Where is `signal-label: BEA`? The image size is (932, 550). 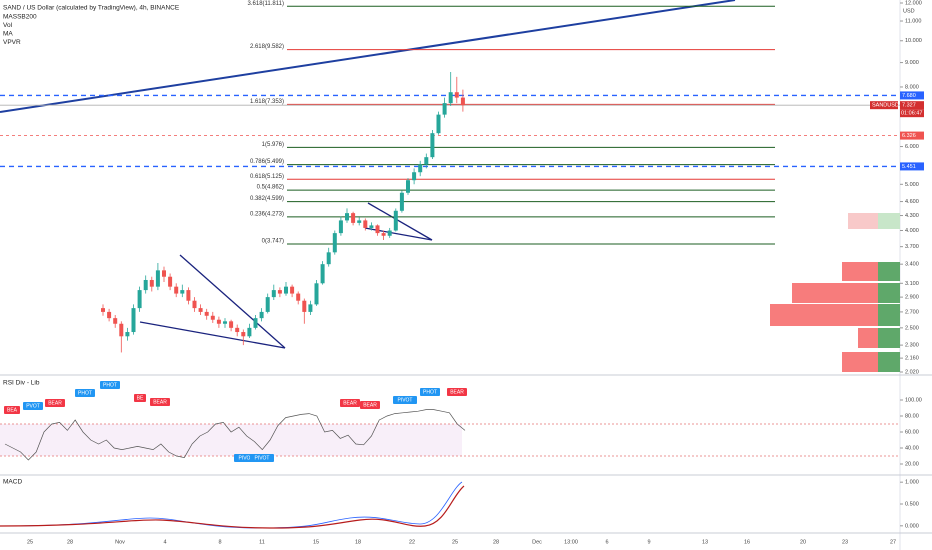 signal-label: BEA is located at coordinates (12, 410).